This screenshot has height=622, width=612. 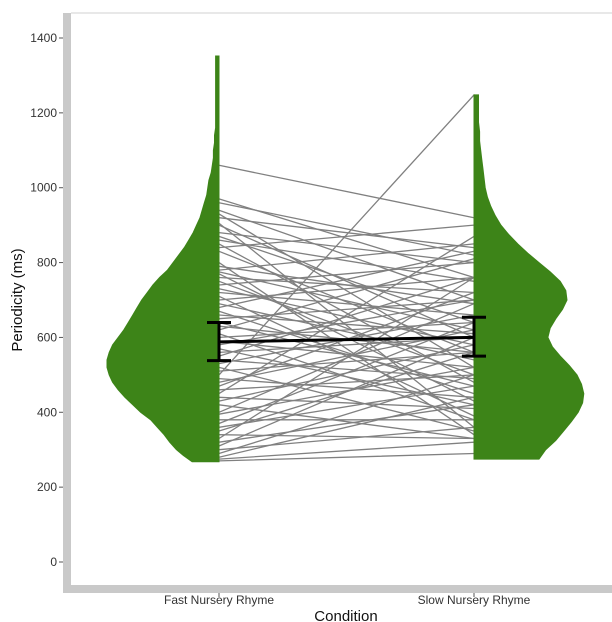 I want to click on y-tick-label: 0, so click(x=53, y=562).